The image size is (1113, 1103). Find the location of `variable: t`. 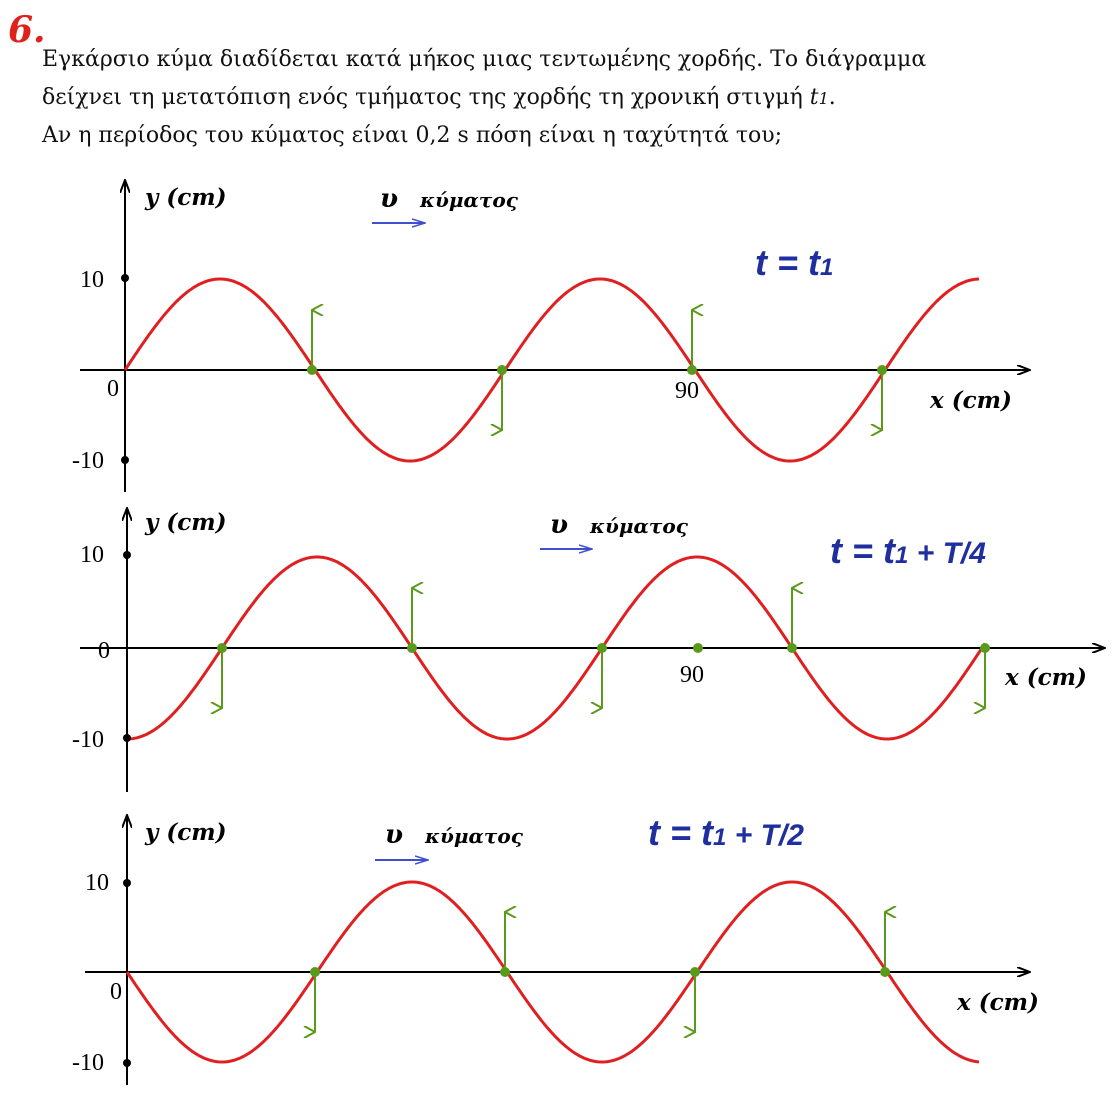

variable: t is located at coordinates (814, 97).